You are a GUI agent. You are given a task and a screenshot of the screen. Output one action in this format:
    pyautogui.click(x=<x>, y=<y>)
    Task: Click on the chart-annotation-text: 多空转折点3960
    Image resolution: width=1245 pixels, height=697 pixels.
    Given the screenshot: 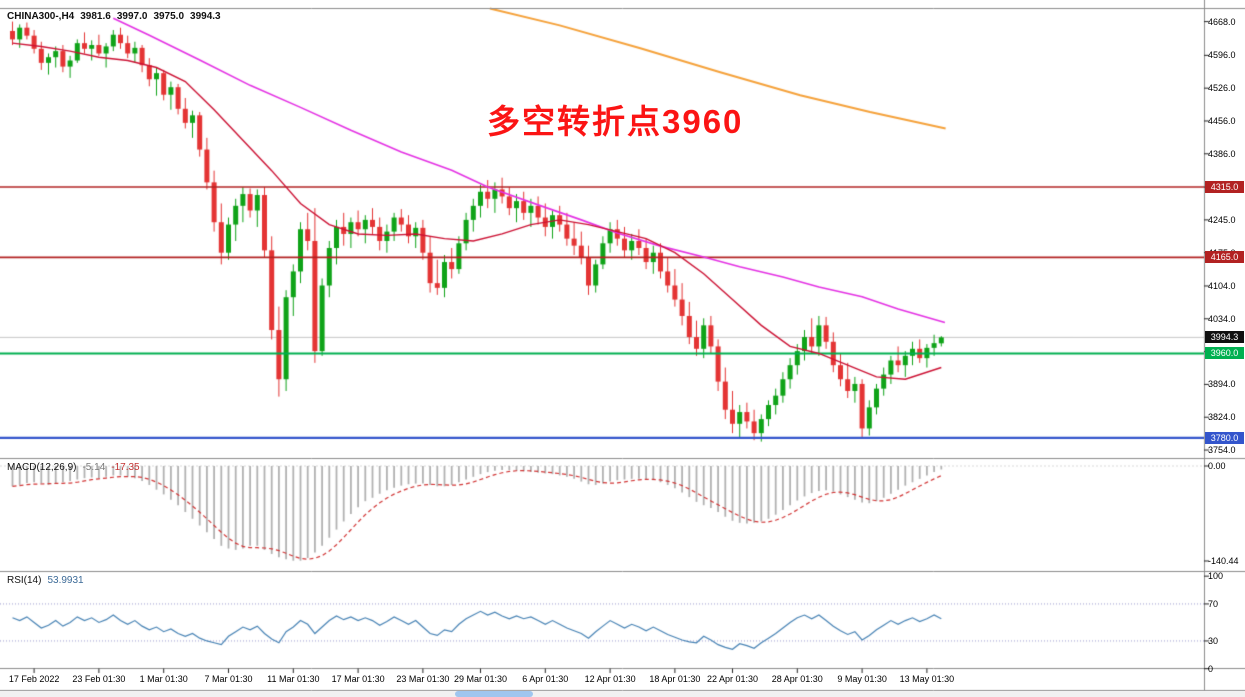 What is the action you would take?
    pyautogui.click(x=615, y=121)
    